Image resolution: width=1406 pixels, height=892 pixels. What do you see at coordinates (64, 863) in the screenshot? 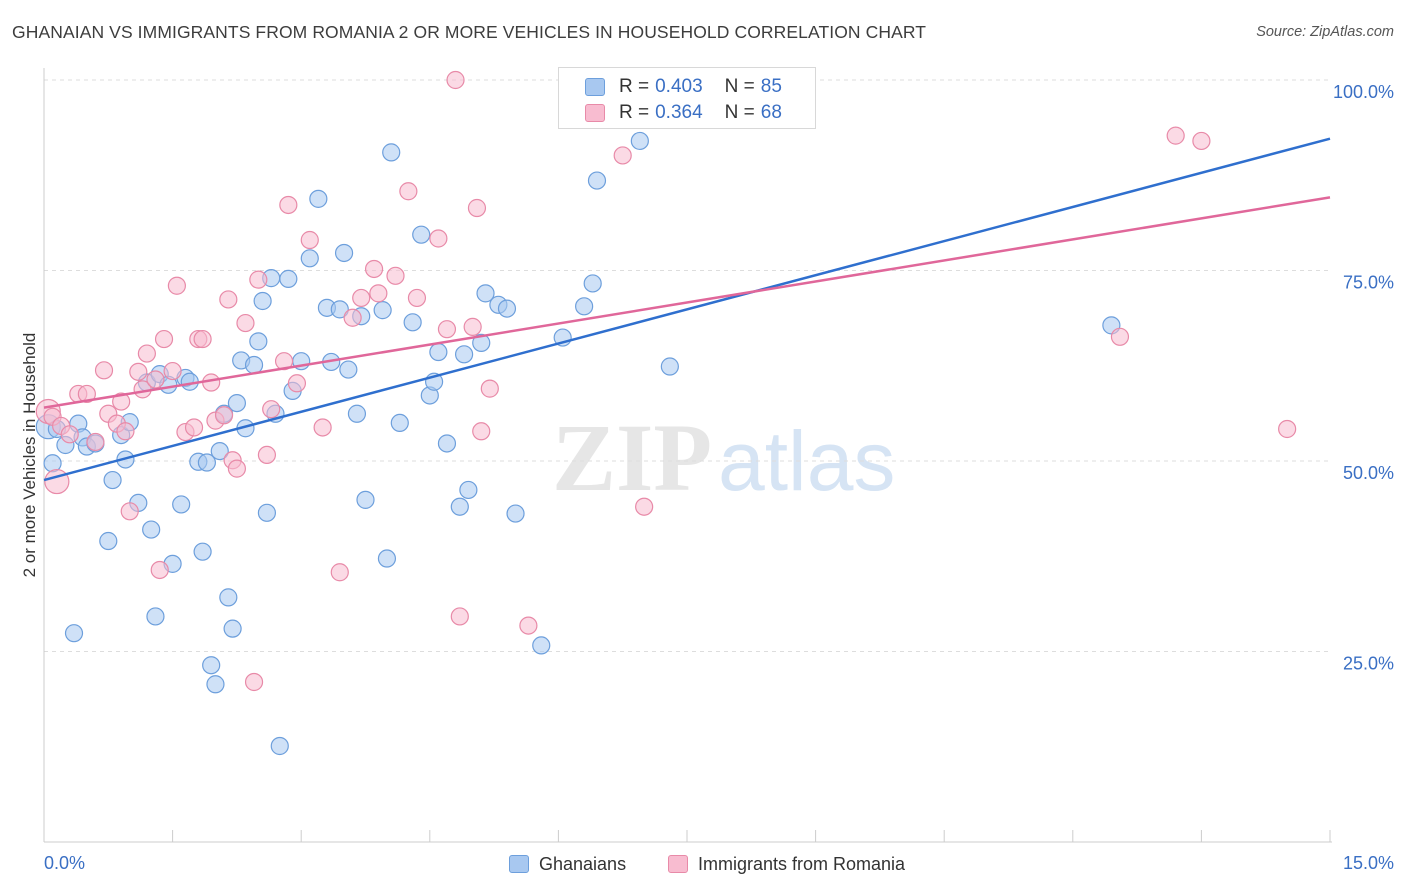
I see `x-tick-label-min: 0.0%` at bounding box center [64, 863].